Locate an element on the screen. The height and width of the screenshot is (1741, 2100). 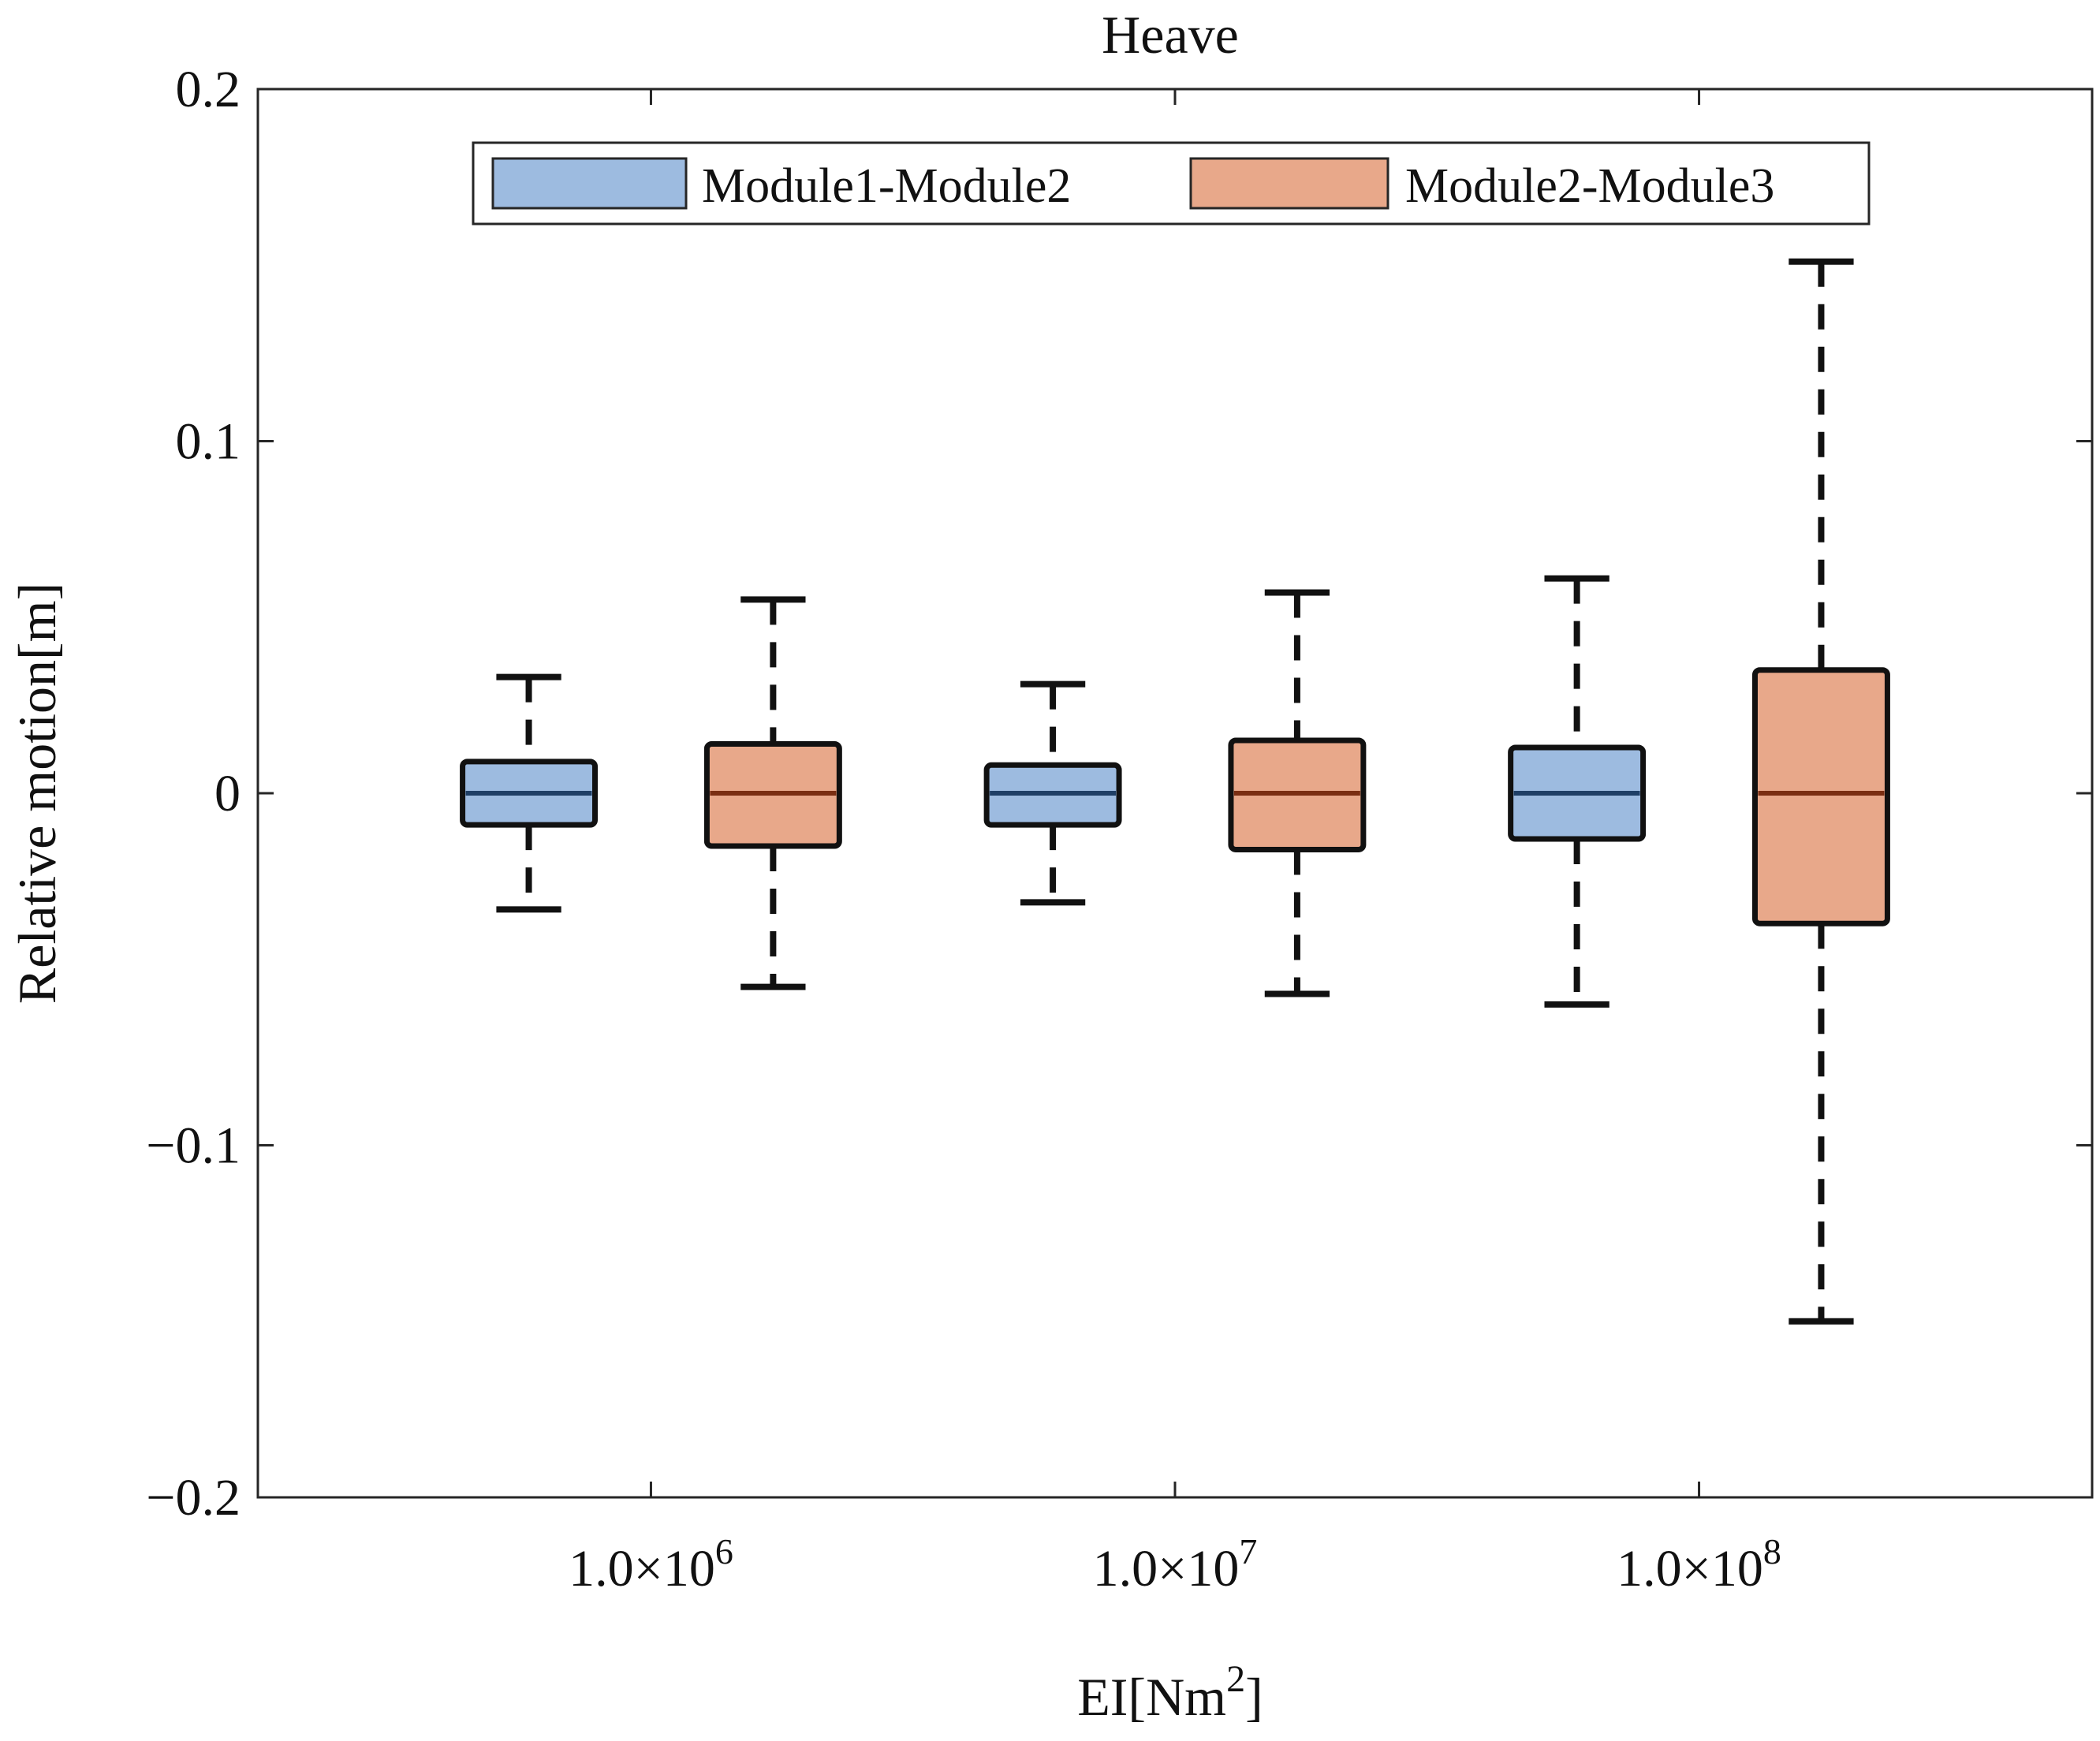
y-tick-label: 0.2 is located at coordinates (209, 89).